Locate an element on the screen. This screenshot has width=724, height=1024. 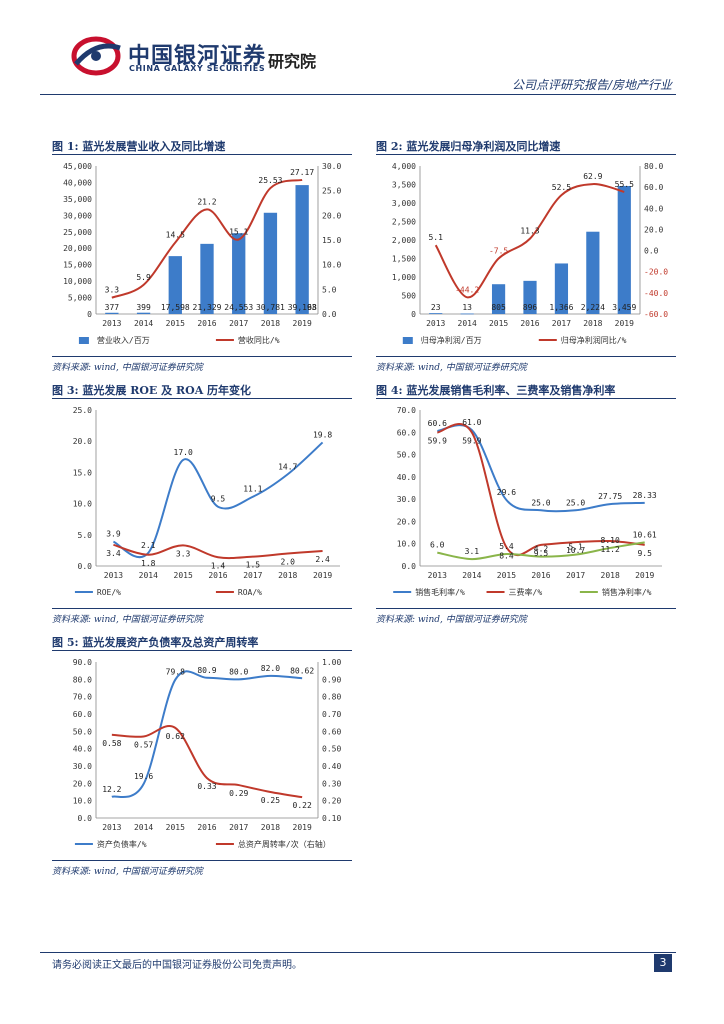
y-right-tick-label: 1.00 is located at coordinates (331, 662).